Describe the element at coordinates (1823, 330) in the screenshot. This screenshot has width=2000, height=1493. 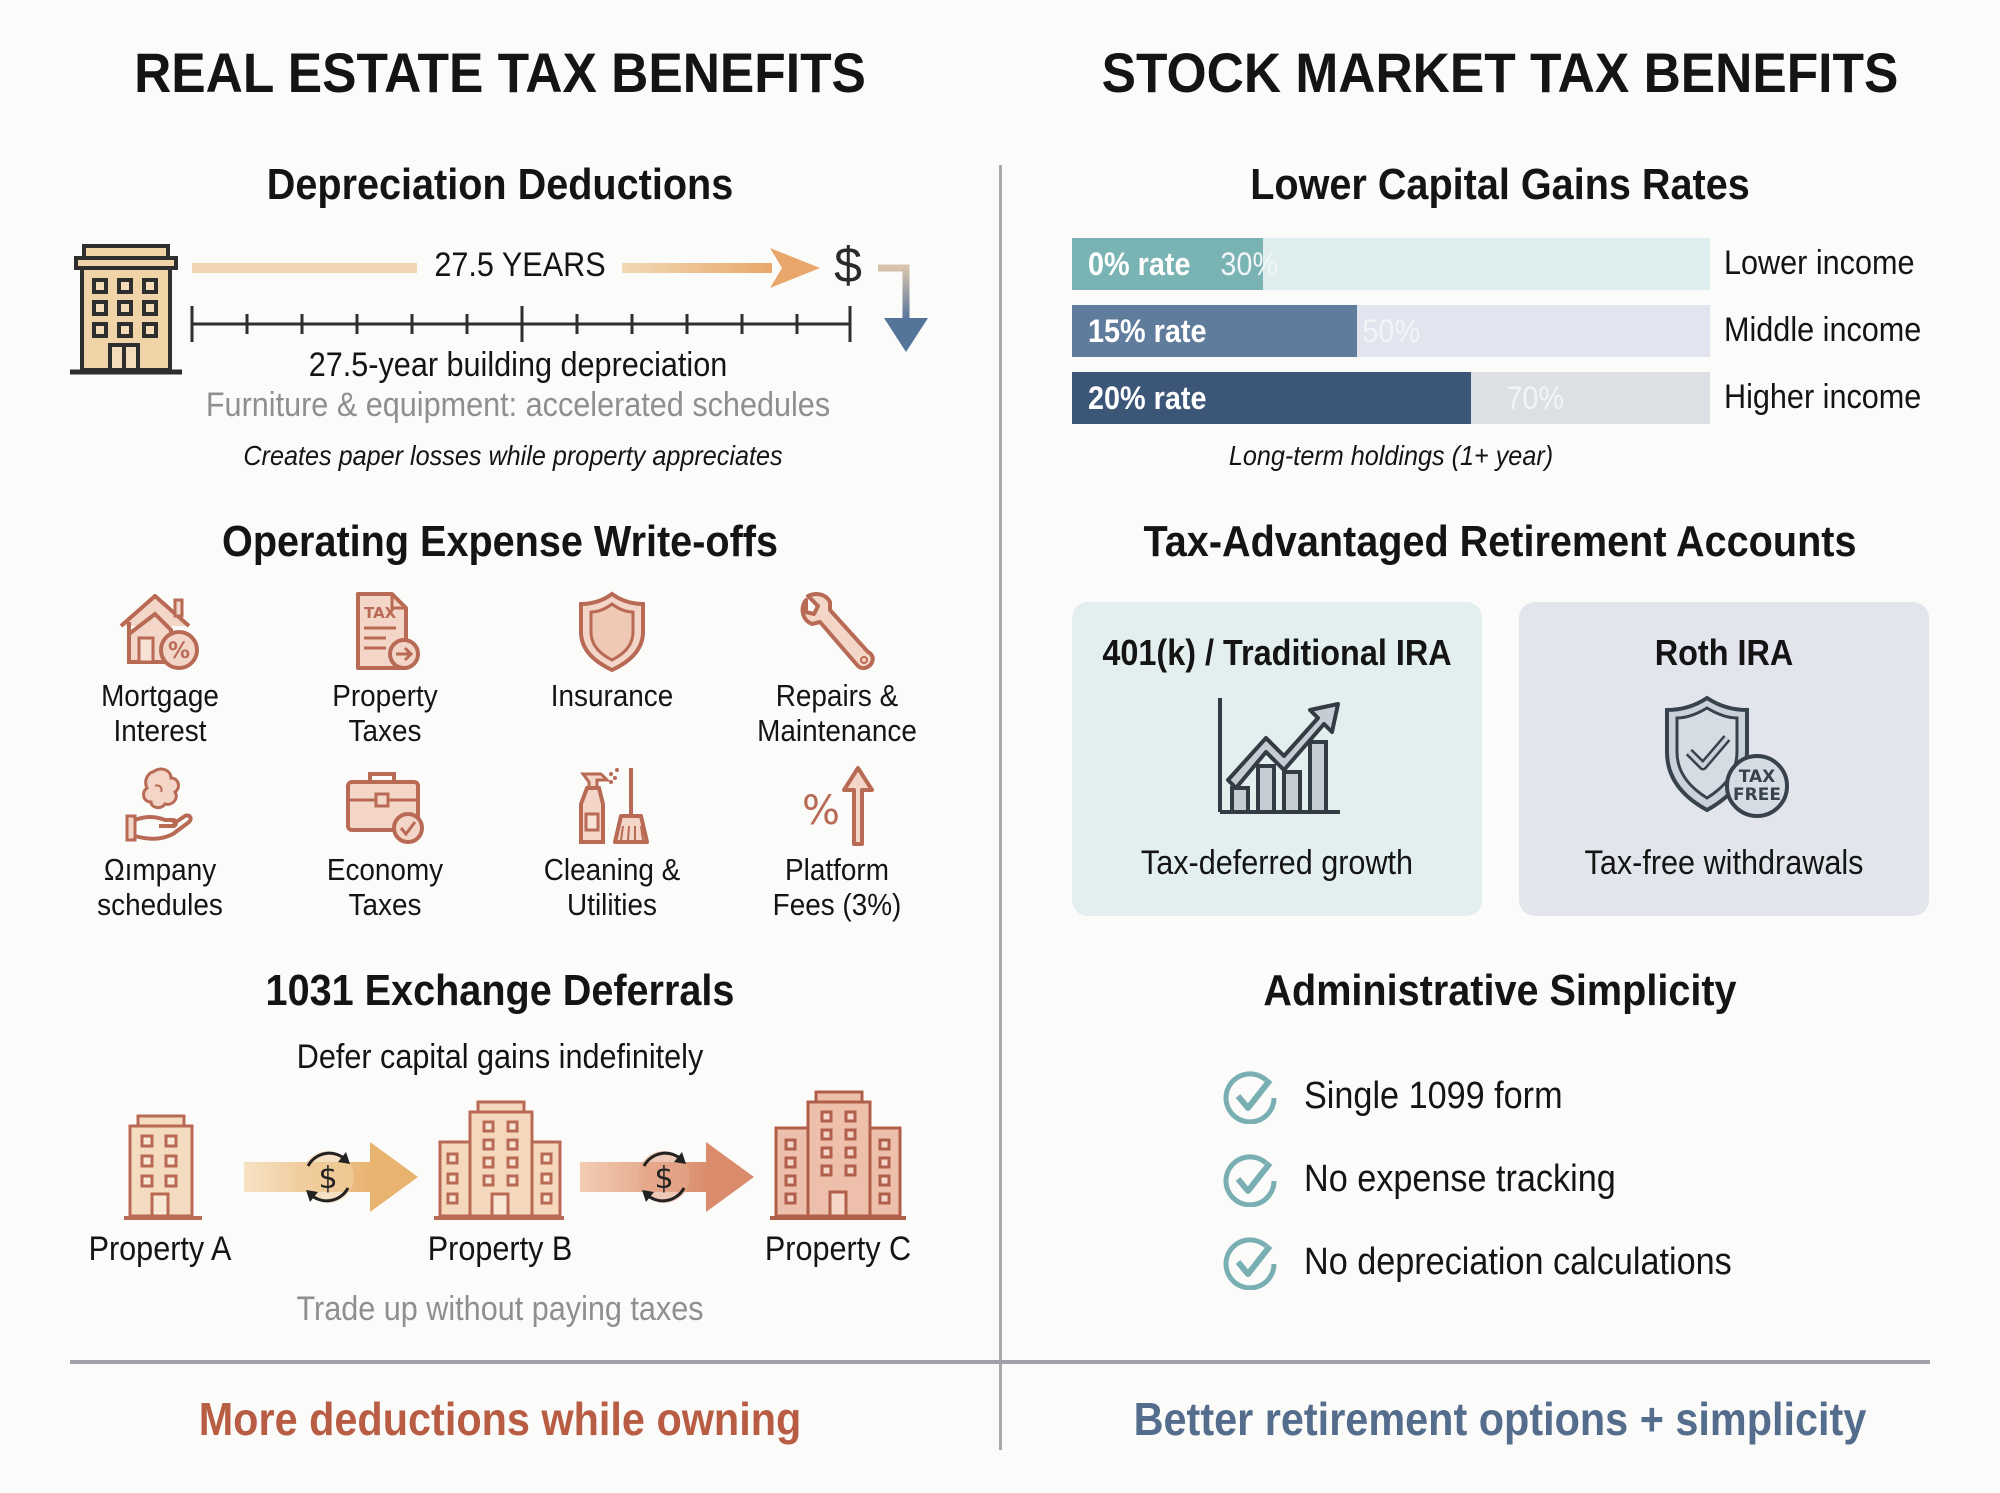
I see `rate-bar-side-label: Middle income` at that location.